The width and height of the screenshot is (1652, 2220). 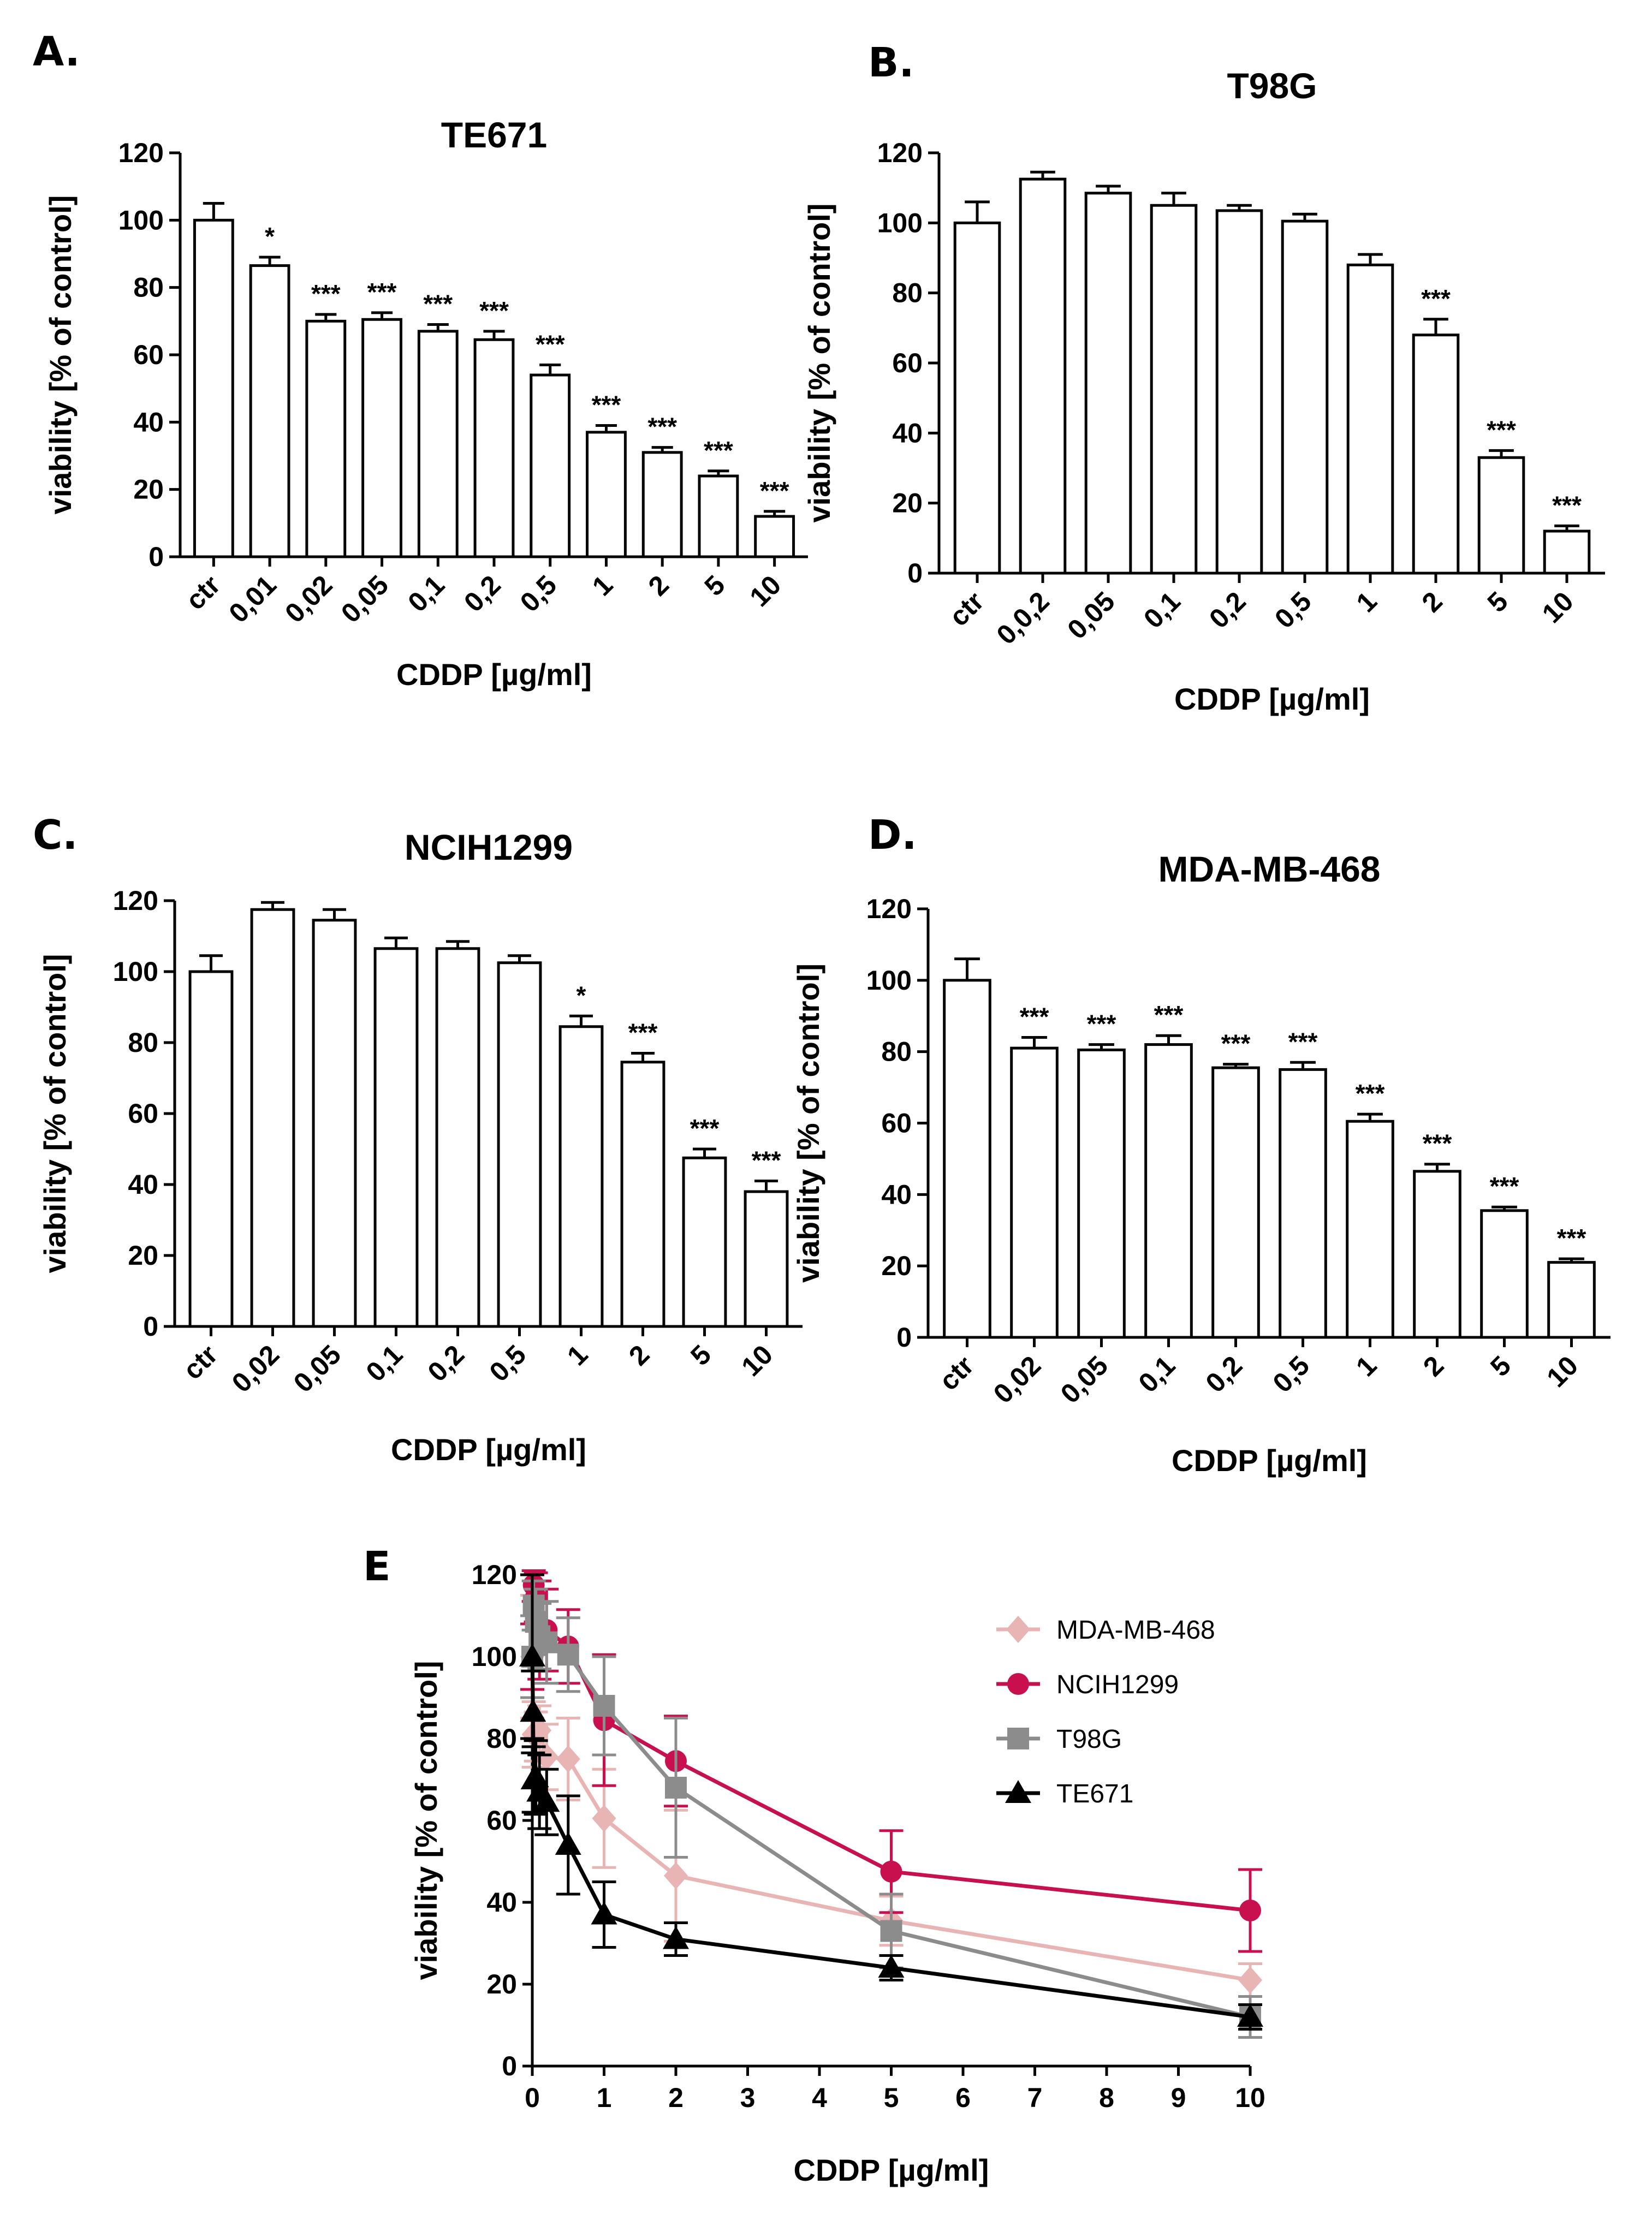 What do you see at coordinates (1272, 86) in the screenshot?
I see `chart-title: T98G` at bounding box center [1272, 86].